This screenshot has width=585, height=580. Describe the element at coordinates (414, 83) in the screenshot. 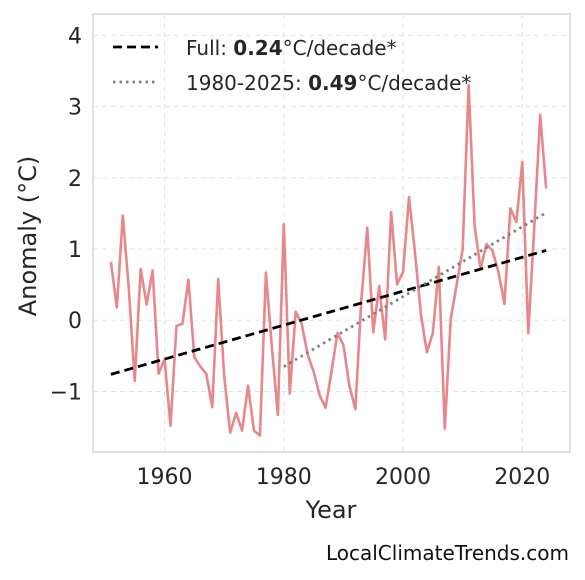

I see `legend-1980-unit: °C/decade*` at that location.